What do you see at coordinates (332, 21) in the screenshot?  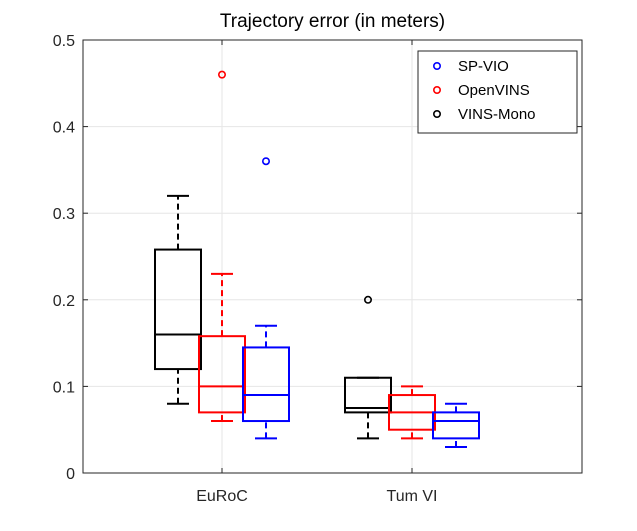 I see `chart-title: Trajectory error (in meters)` at bounding box center [332, 21].